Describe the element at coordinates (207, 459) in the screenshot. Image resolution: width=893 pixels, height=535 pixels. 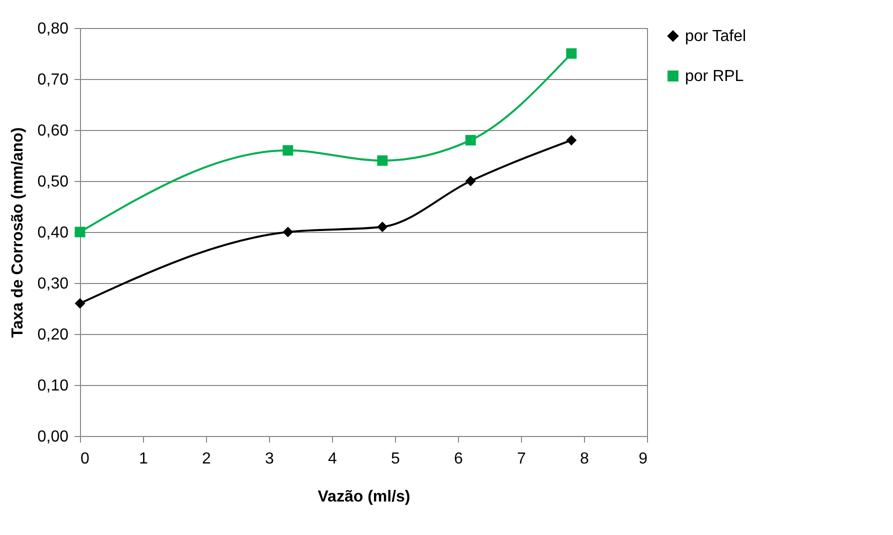
I see `x-tick-label: 2` at that location.